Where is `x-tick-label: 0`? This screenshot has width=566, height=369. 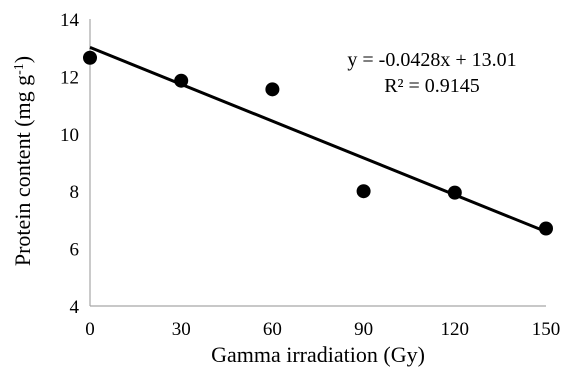
x-tick-label: 0 is located at coordinates (90, 329).